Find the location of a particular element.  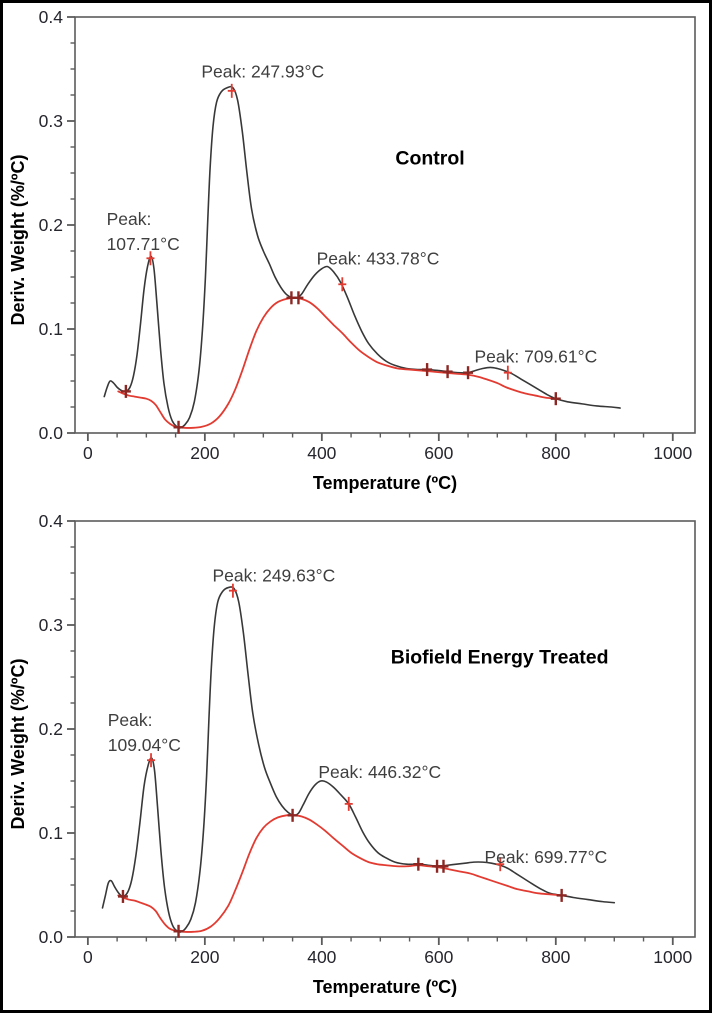

peak-annotation: Peak: 433.78°C is located at coordinates (378, 259).